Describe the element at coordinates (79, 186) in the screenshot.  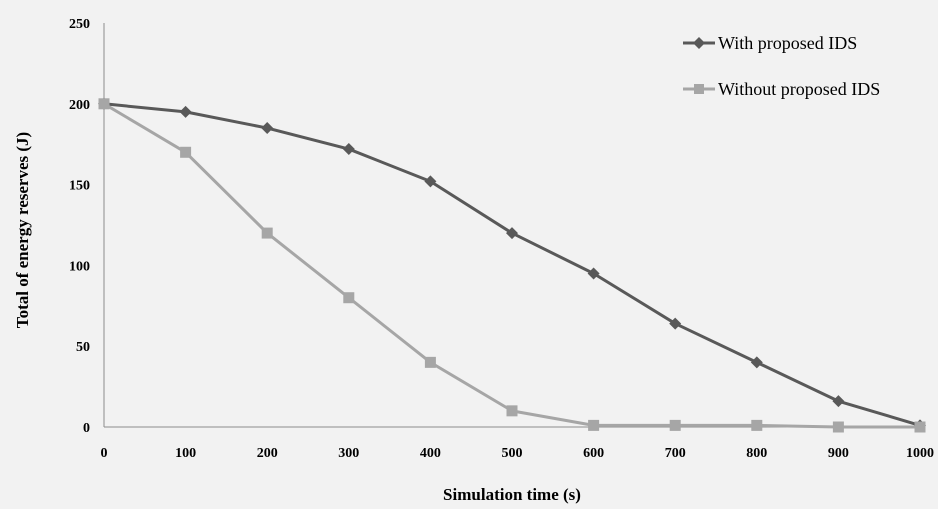
I see `y-tick-label: 150` at that location.